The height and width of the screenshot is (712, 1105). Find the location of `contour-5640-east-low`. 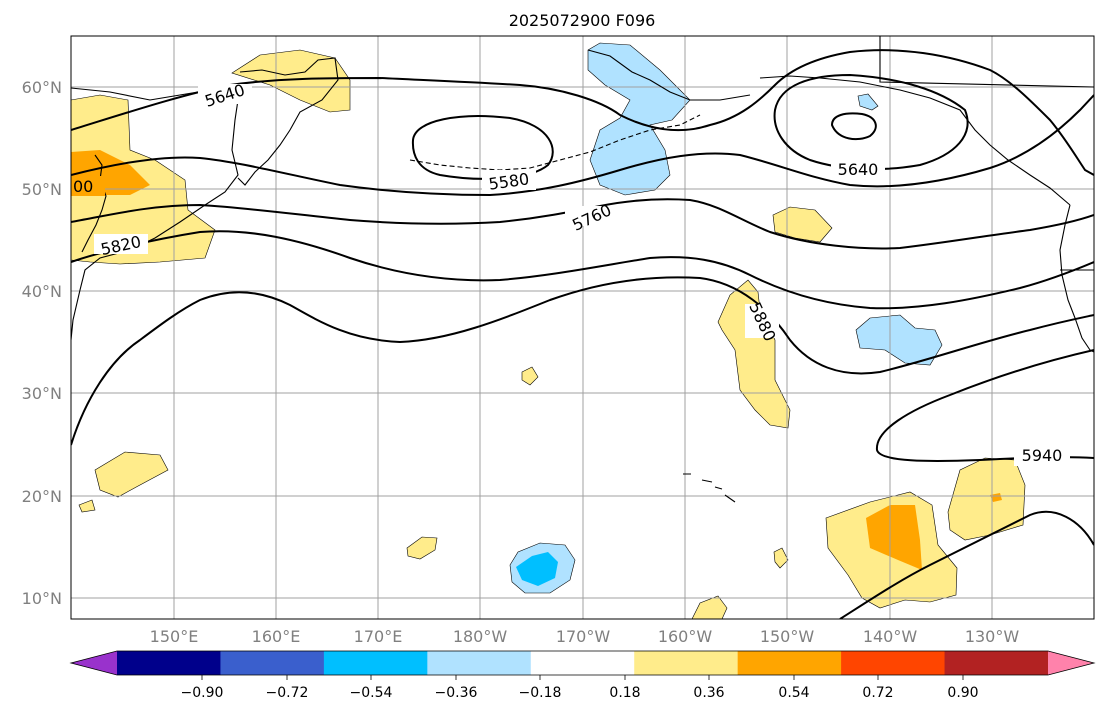

contour-5640-east-low is located at coordinates (871, 122).